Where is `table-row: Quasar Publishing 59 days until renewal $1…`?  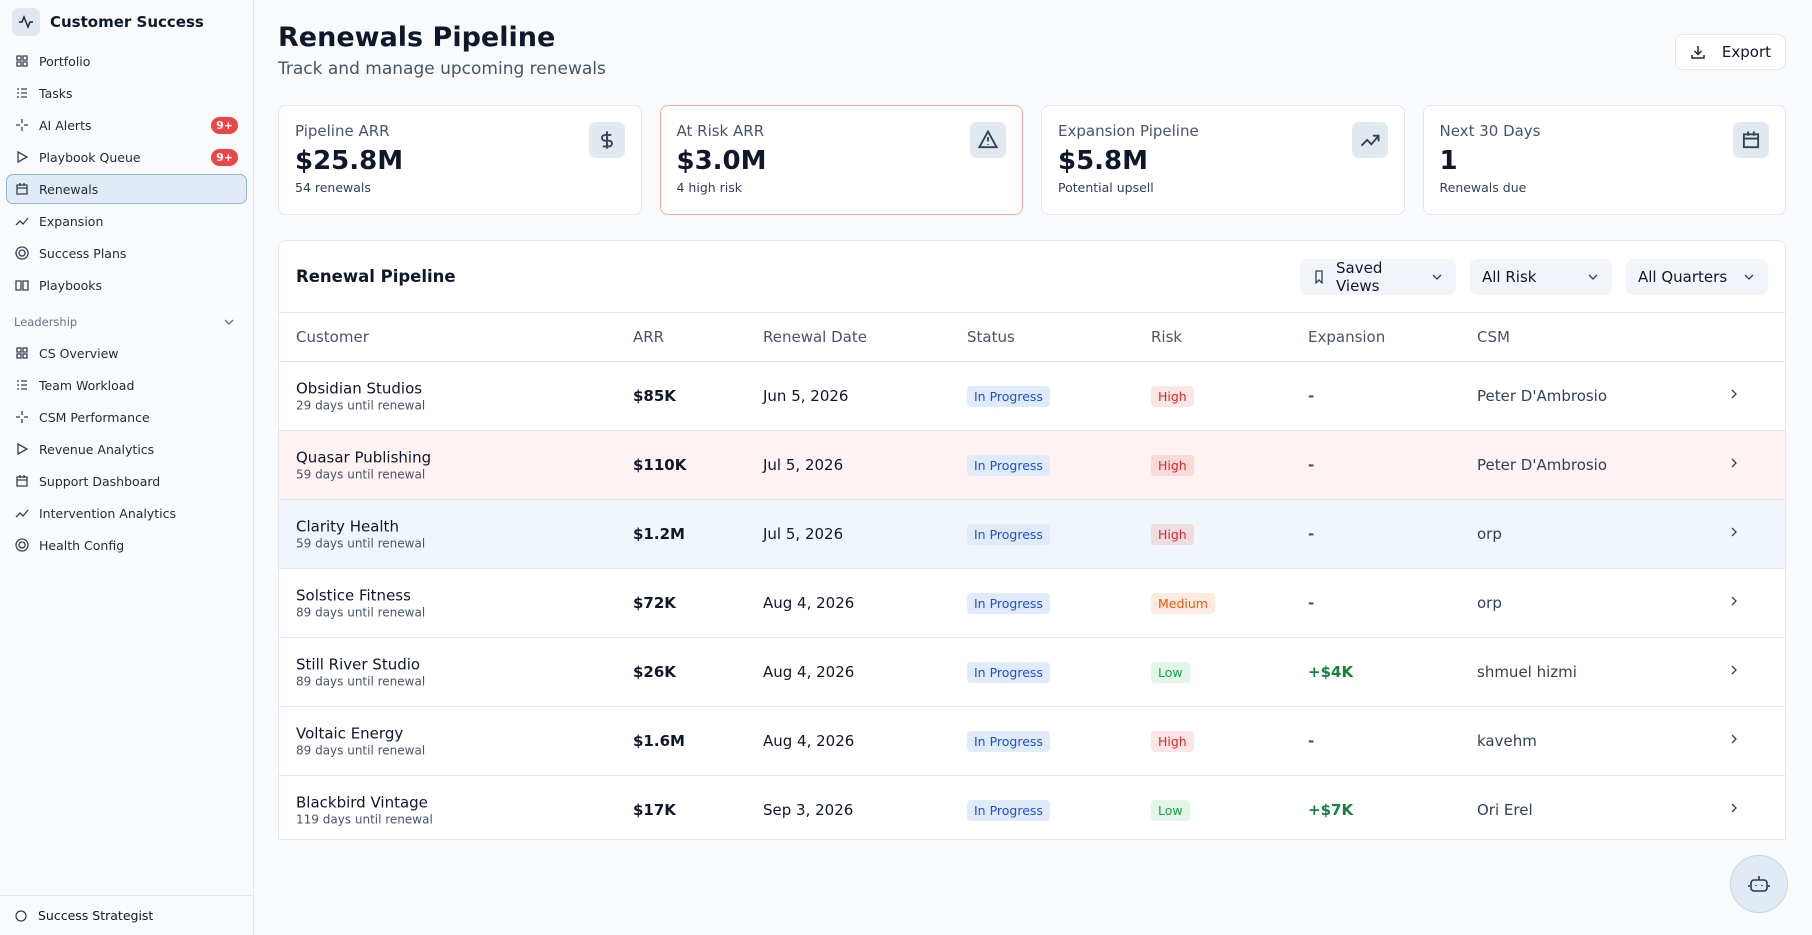 table-row: Quasar Publishing 59 days until renewal $1… is located at coordinates (1032, 465).